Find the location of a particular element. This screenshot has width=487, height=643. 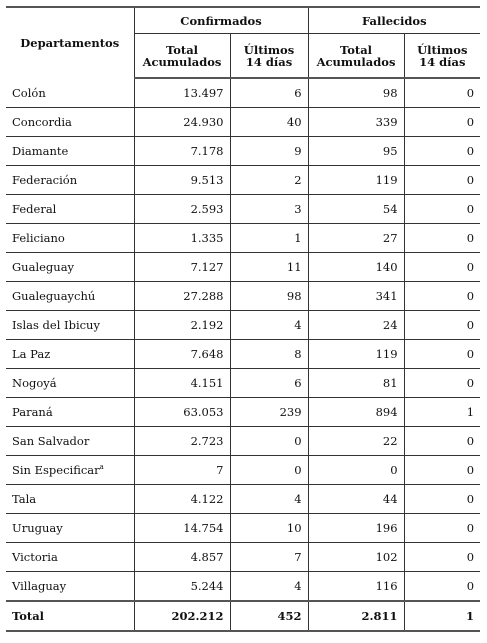

table-row: Federal 2.593 3 54 0 is located at coordinates (243, 209).